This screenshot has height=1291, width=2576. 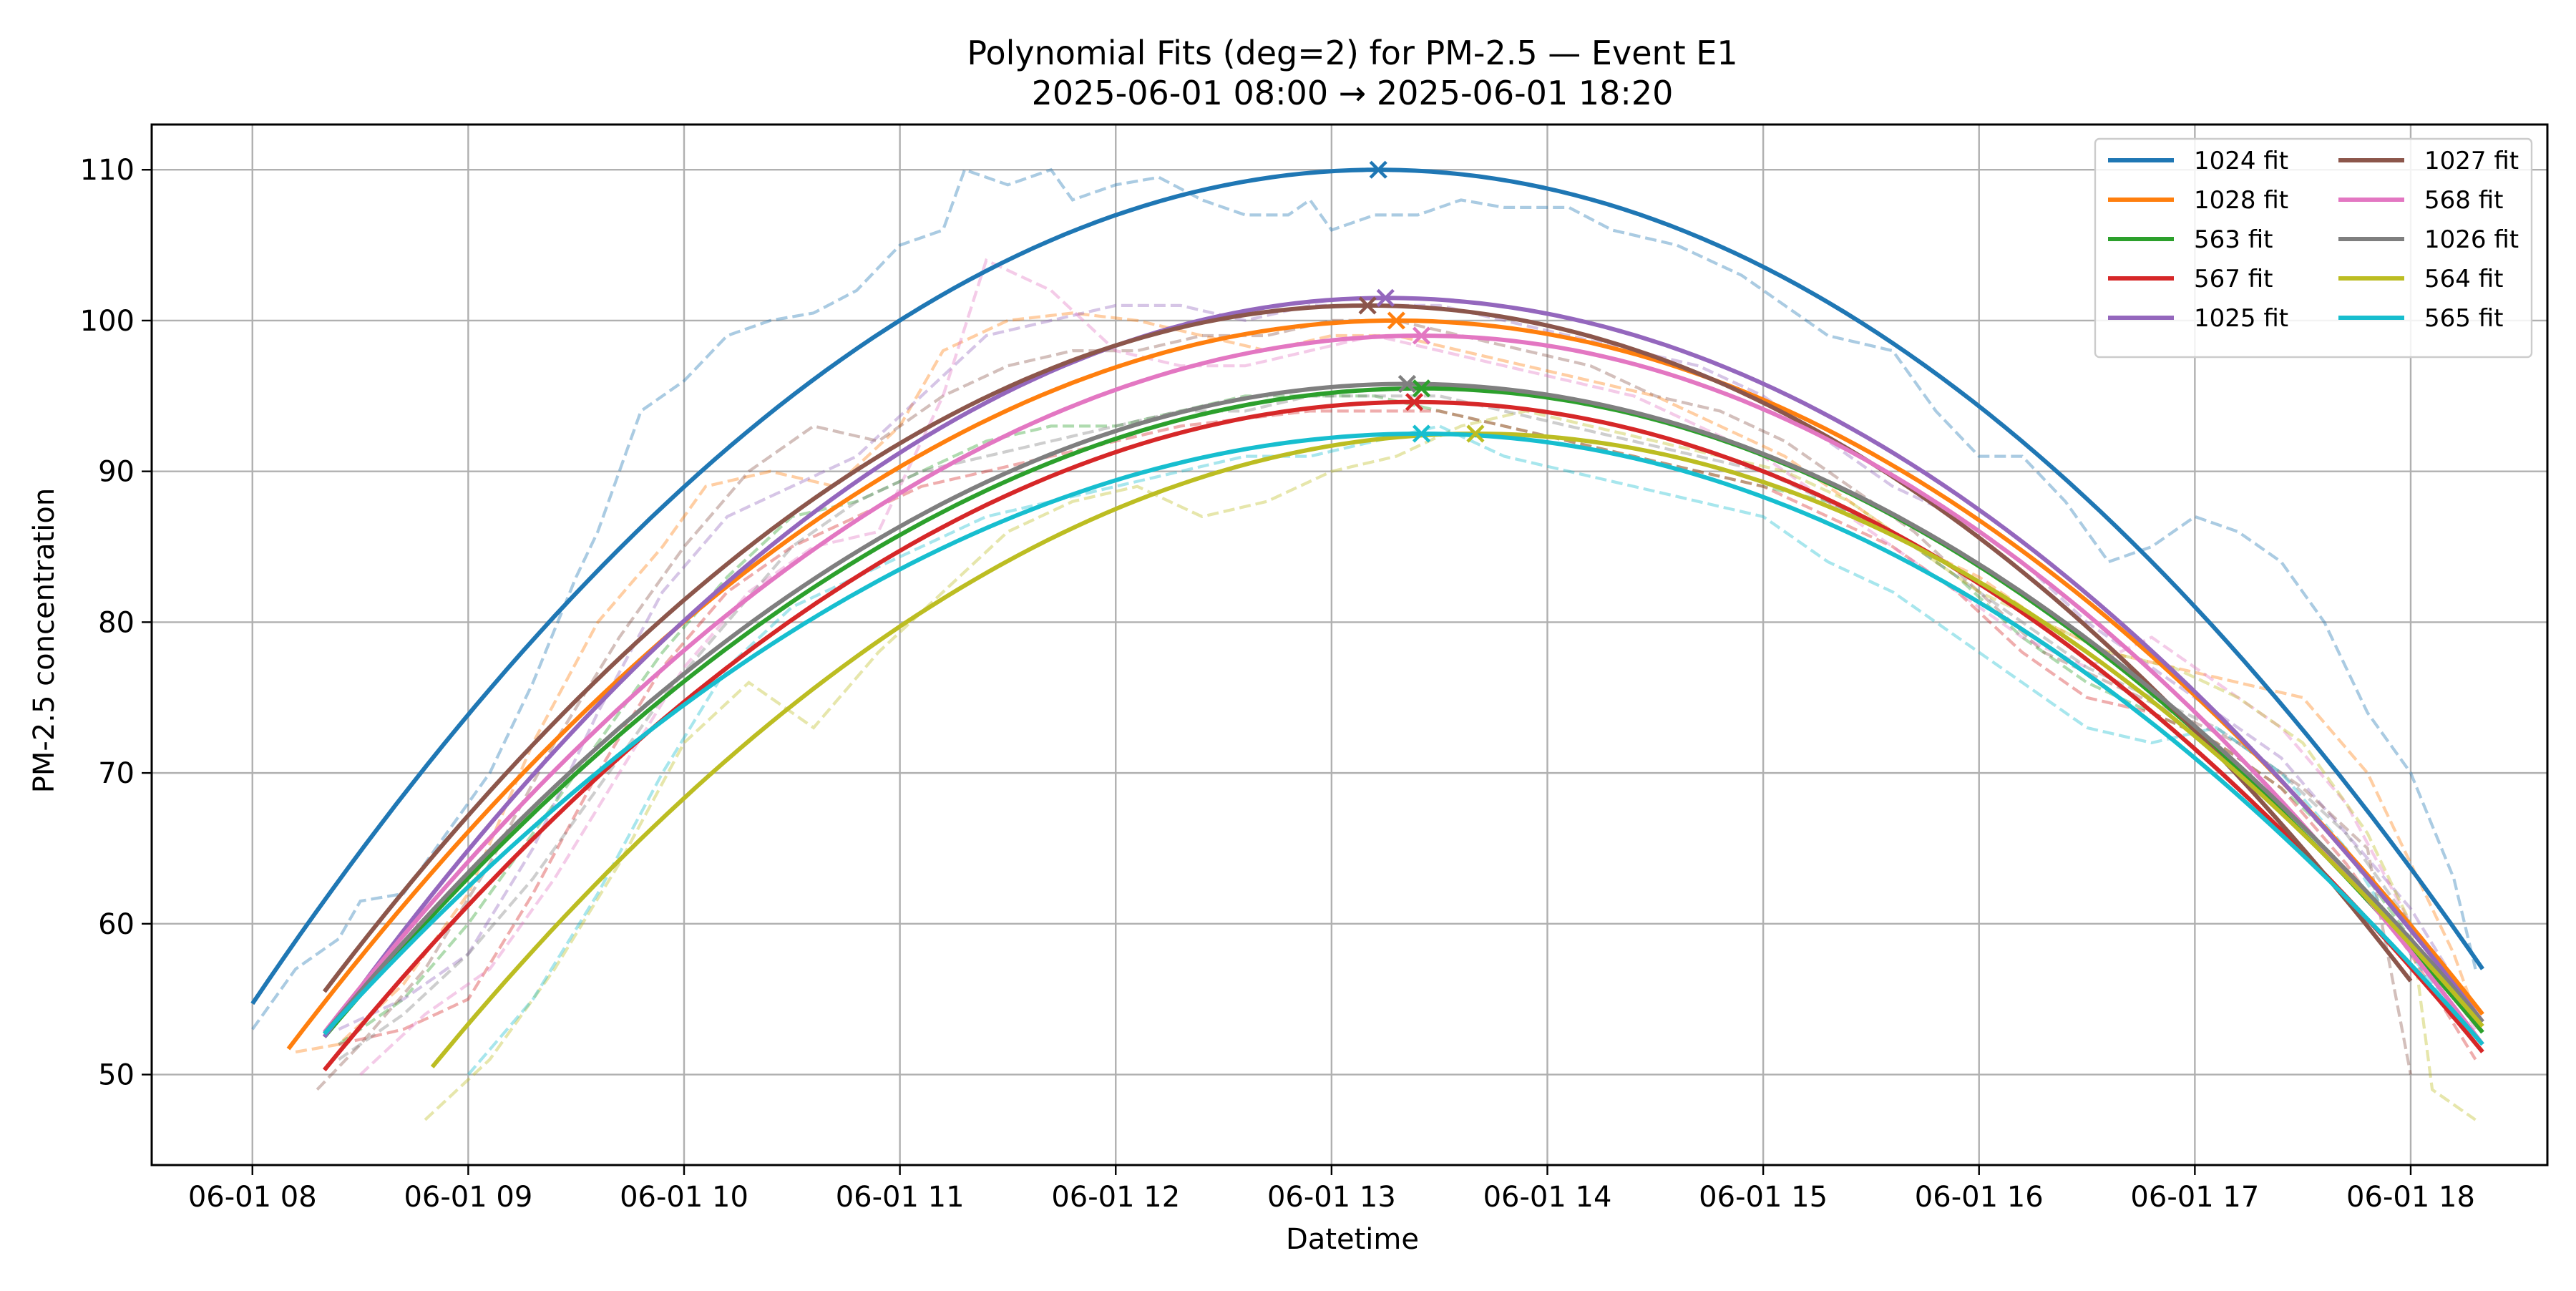 What do you see at coordinates (1352, 1239) in the screenshot?
I see `x-axis-label: Datetime` at bounding box center [1352, 1239].